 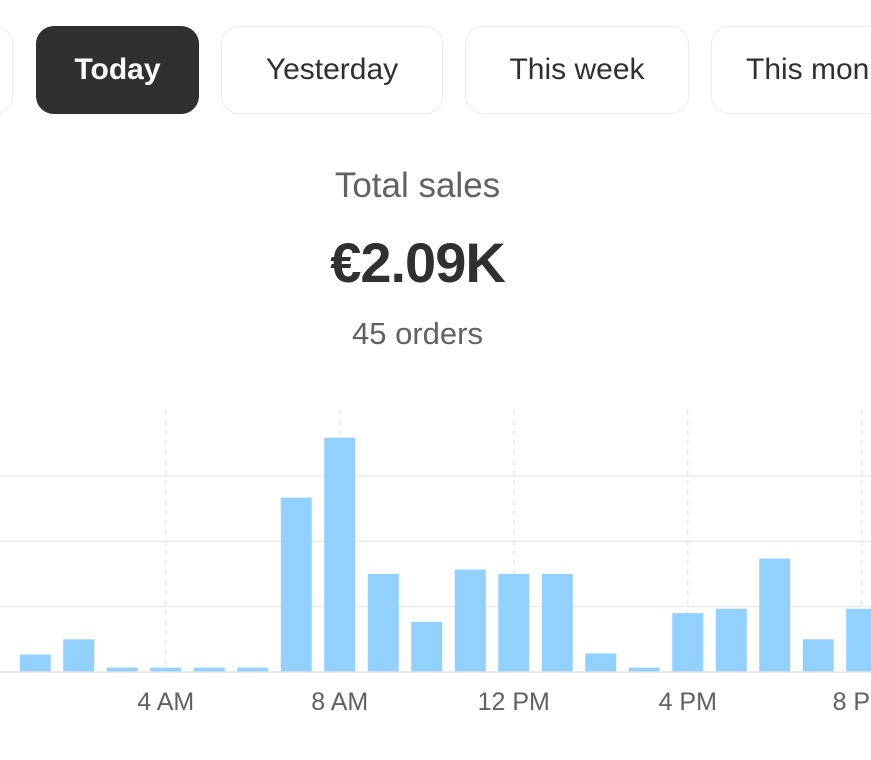 I want to click on date-range-pill-this-week: This week, so click(x=577, y=70).